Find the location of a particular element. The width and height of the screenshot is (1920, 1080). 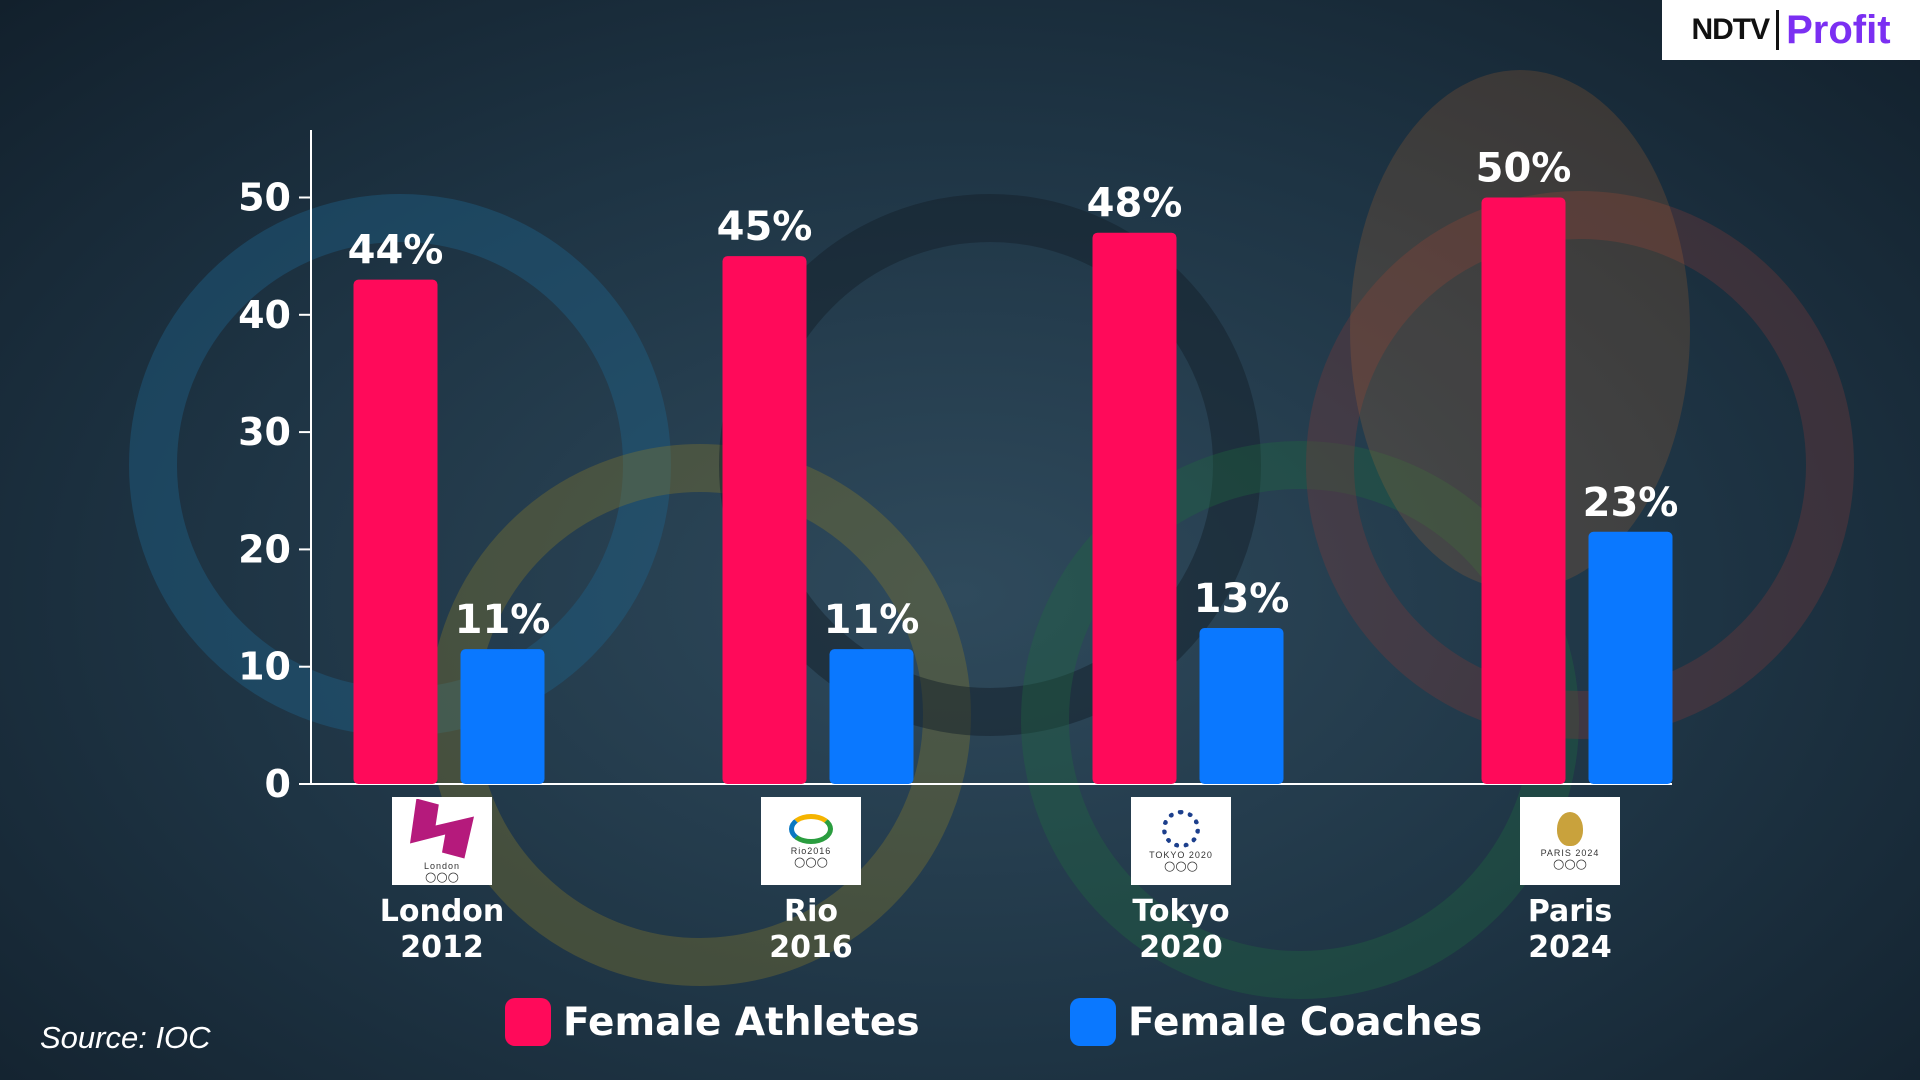

rio-2016-logo-icon-text: Rio2016 is located at coordinates (811, 850).